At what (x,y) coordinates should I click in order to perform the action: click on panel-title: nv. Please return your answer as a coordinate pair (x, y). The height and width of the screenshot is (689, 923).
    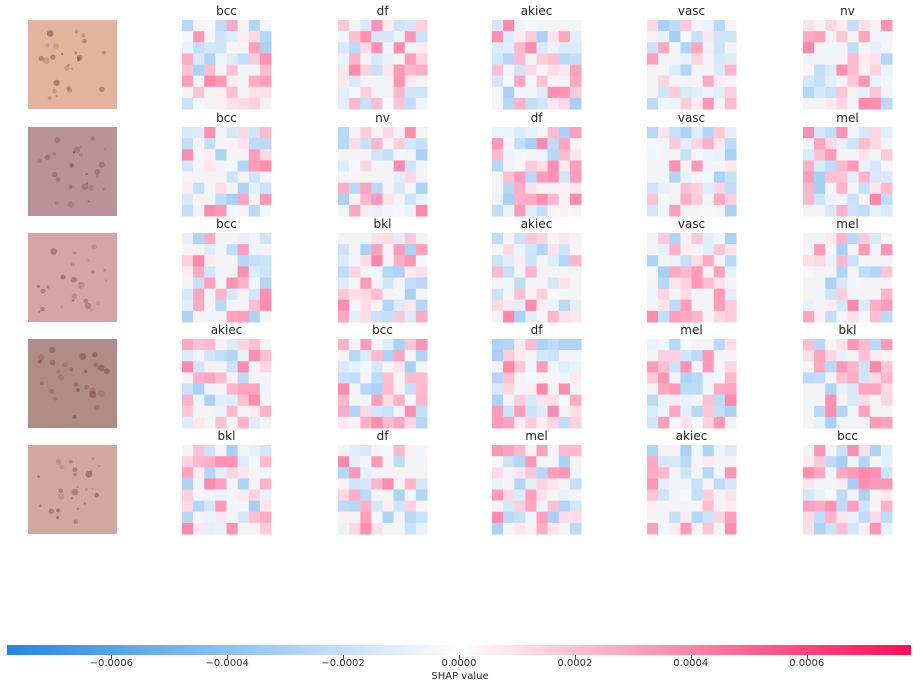
    Looking at the image, I should click on (847, 11).